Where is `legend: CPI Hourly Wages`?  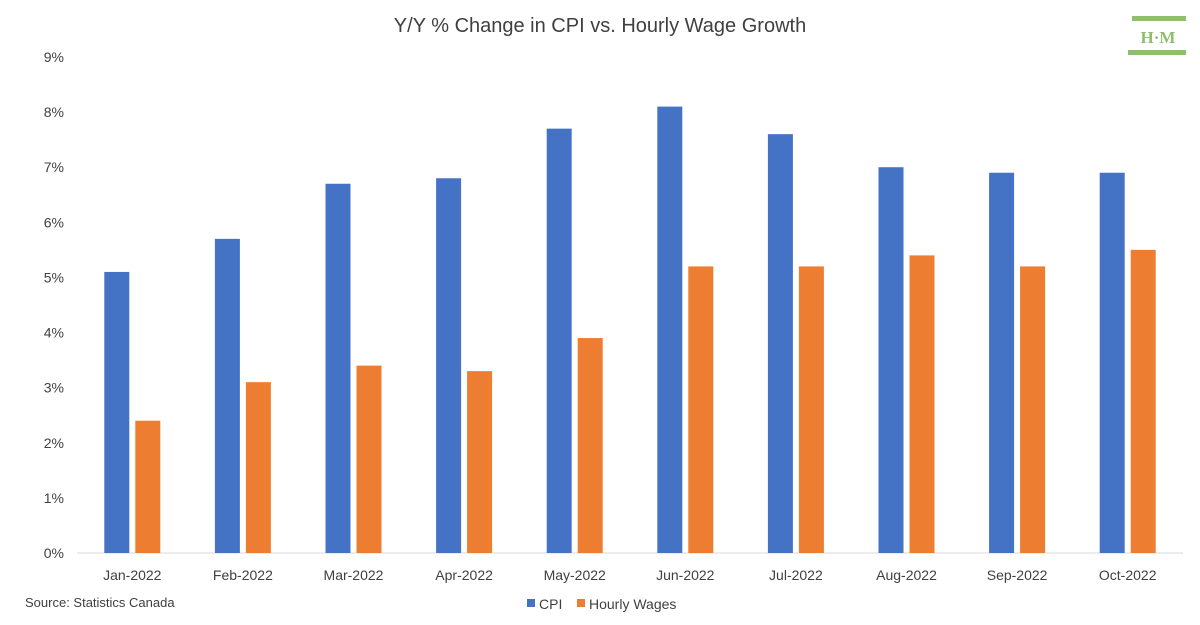
legend: CPI Hourly Wages is located at coordinates (601, 604).